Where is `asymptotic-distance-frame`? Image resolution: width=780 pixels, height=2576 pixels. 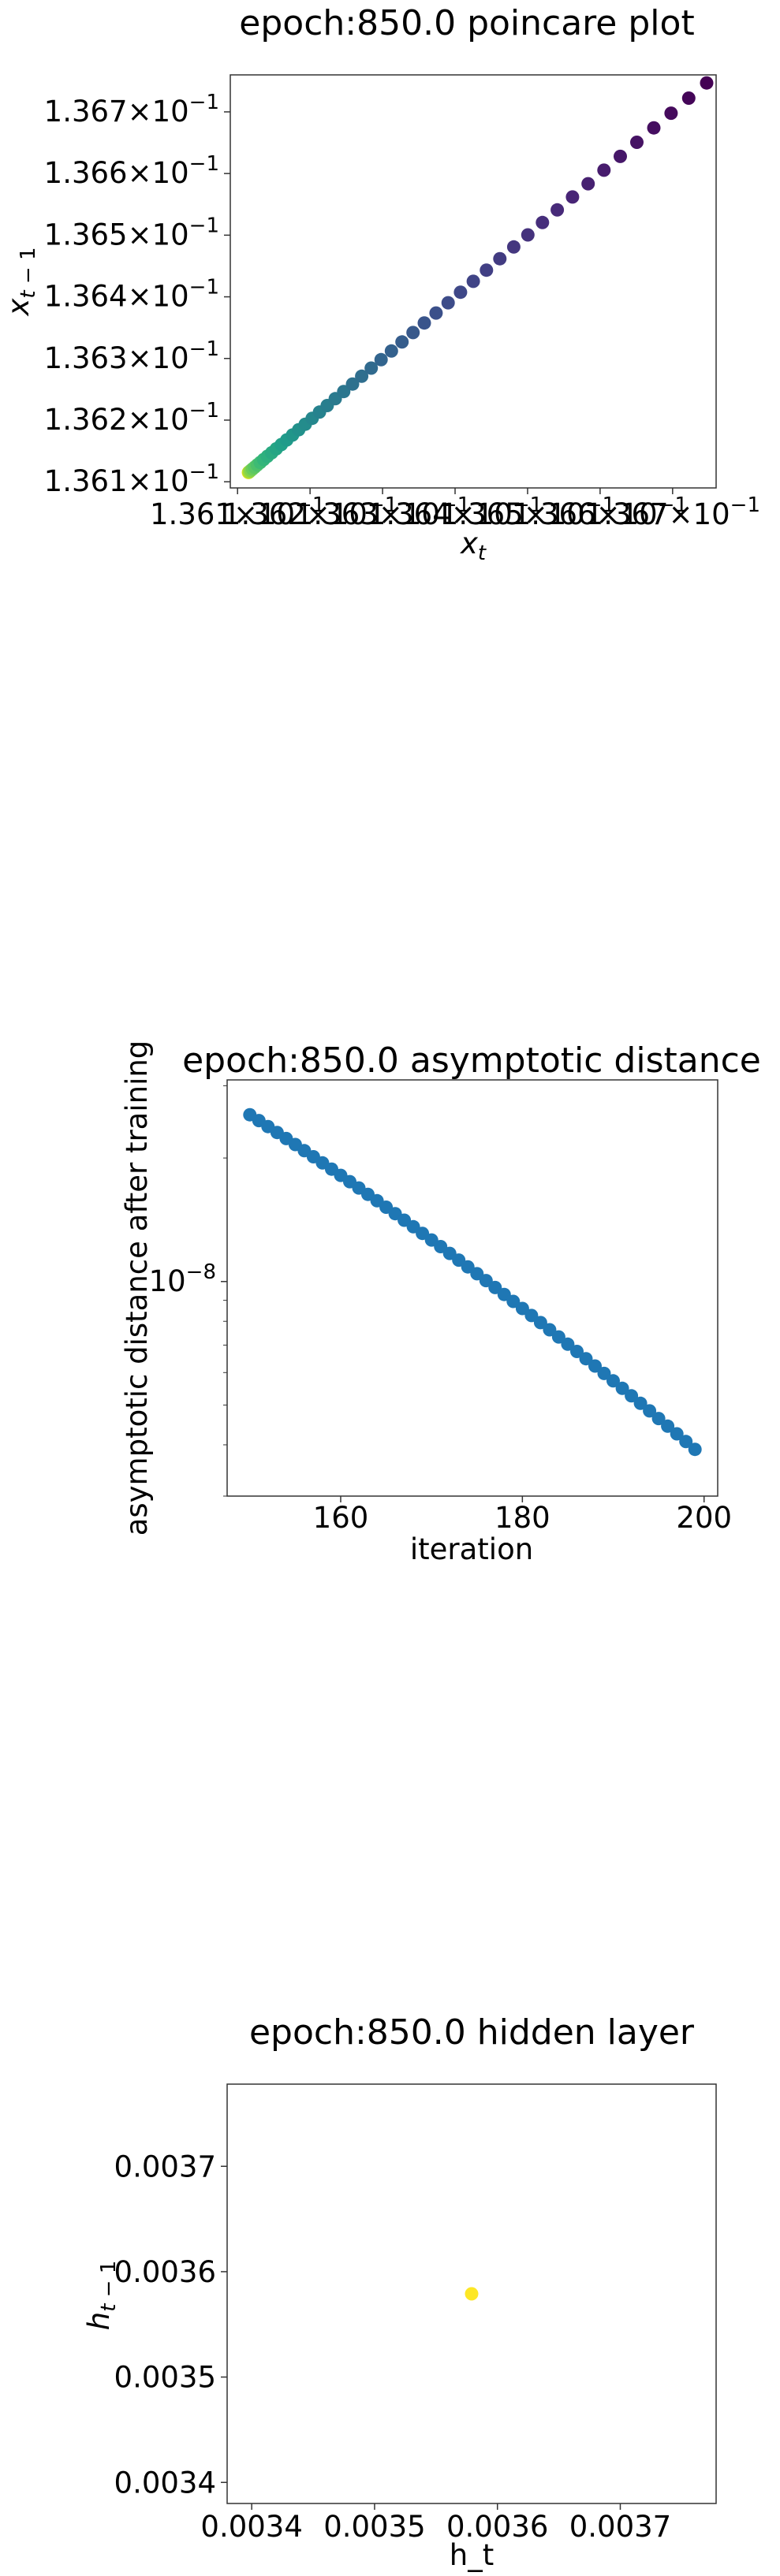
asymptotic-distance-frame is located at coordinates (472, 1288).